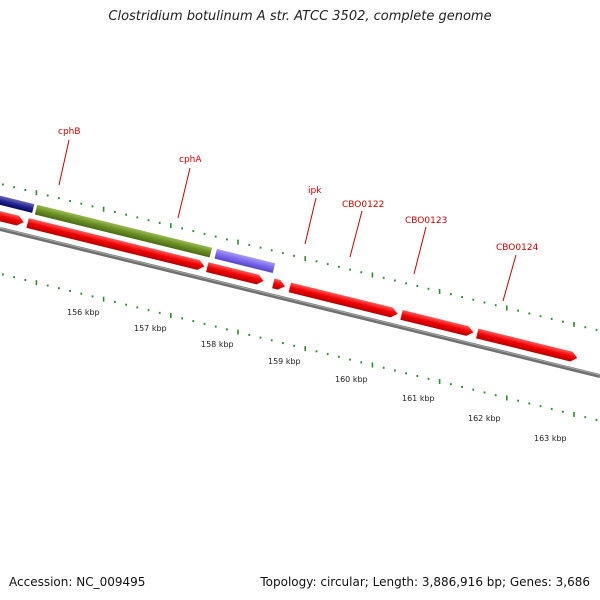  I want to click on cphA-leader, so click(184, 193).